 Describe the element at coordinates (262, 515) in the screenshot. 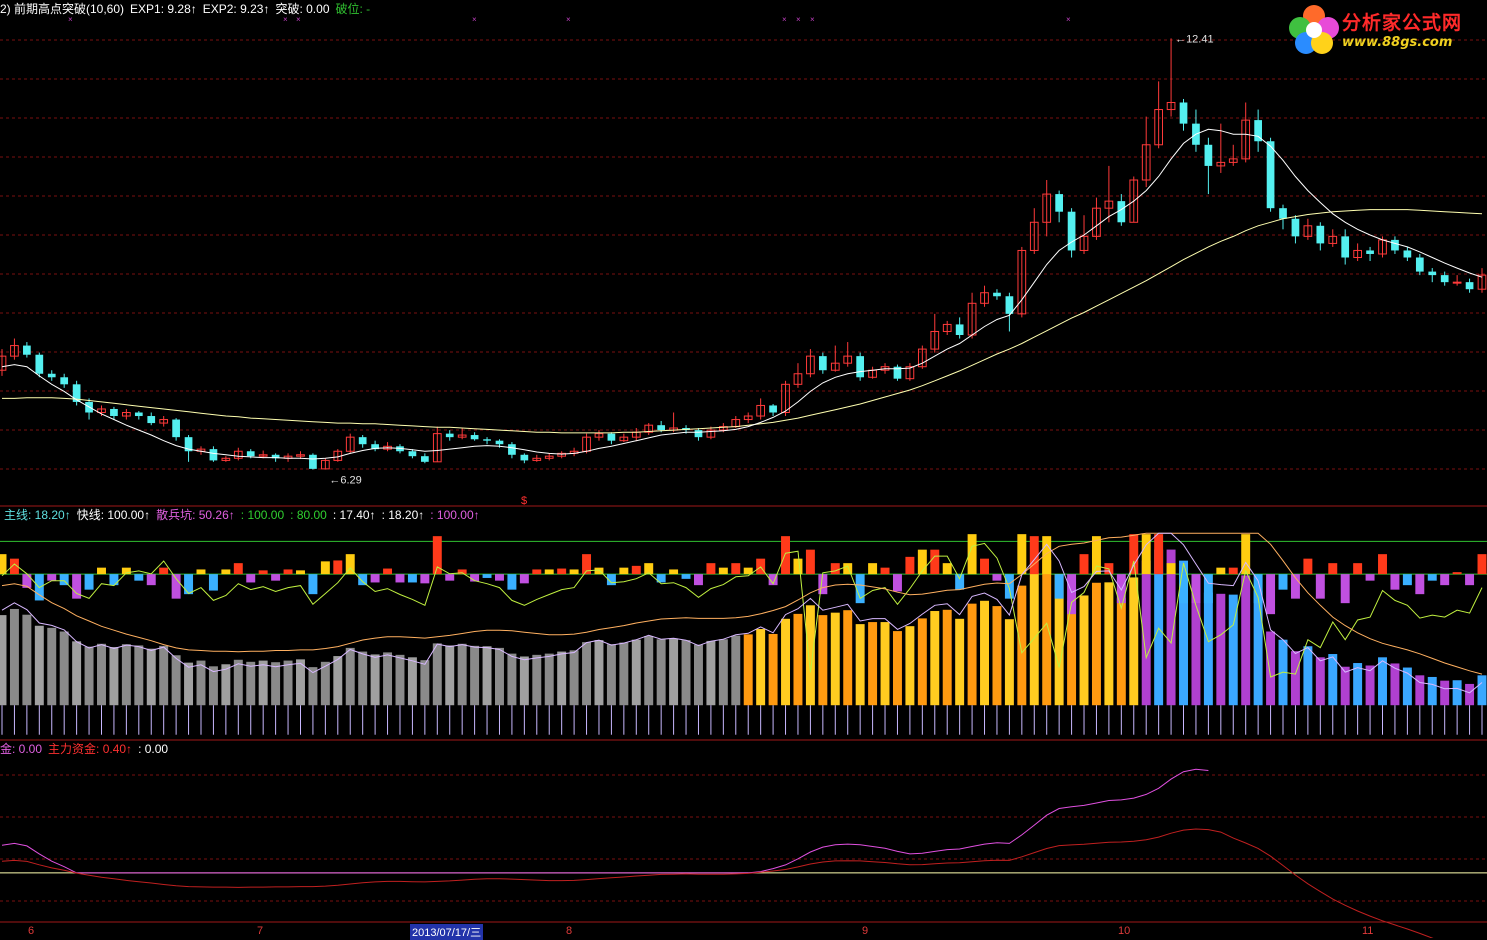

I see `indicator-header-item-3: : 100.00` at that location.